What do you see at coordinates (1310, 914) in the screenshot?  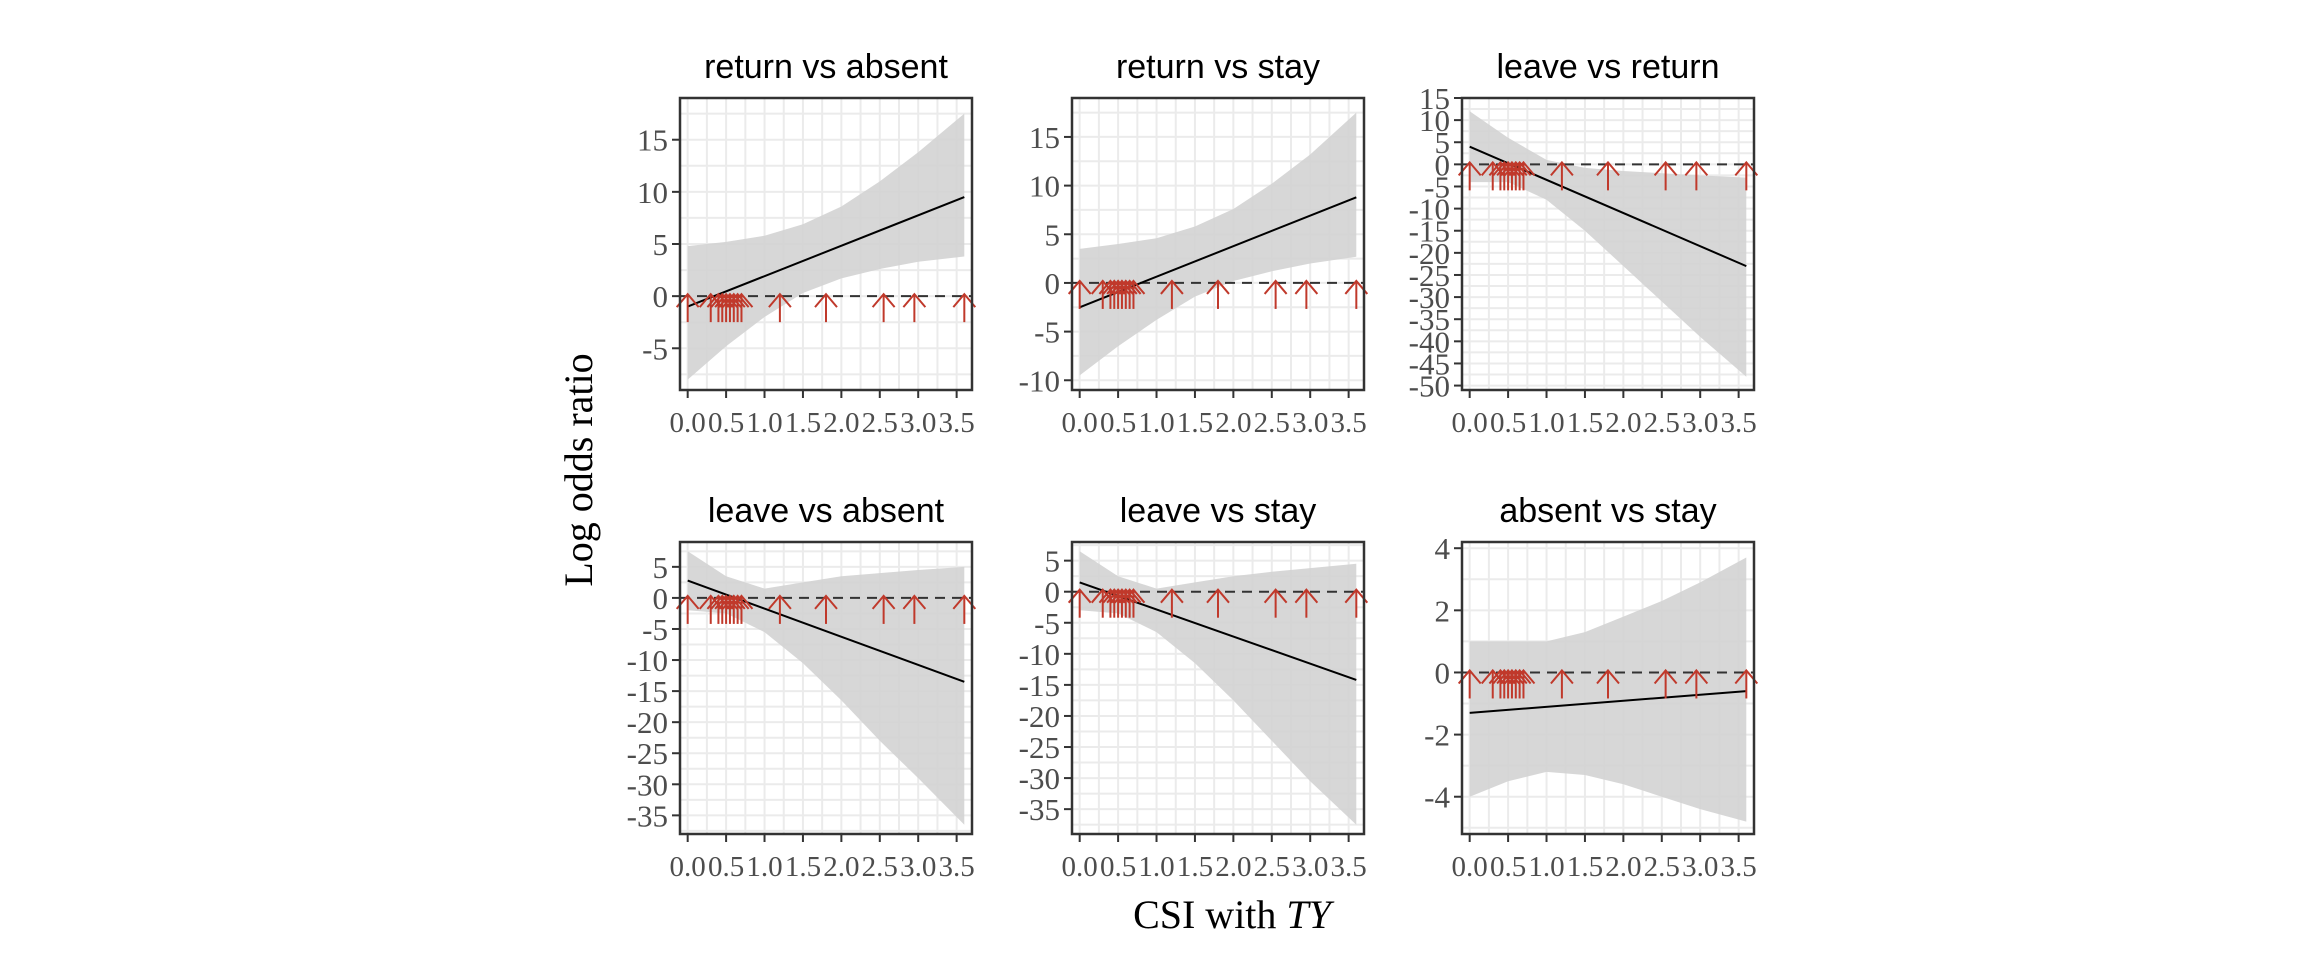 I see `x-axis-label-italic: TY` at bounding box center [1310, 914].